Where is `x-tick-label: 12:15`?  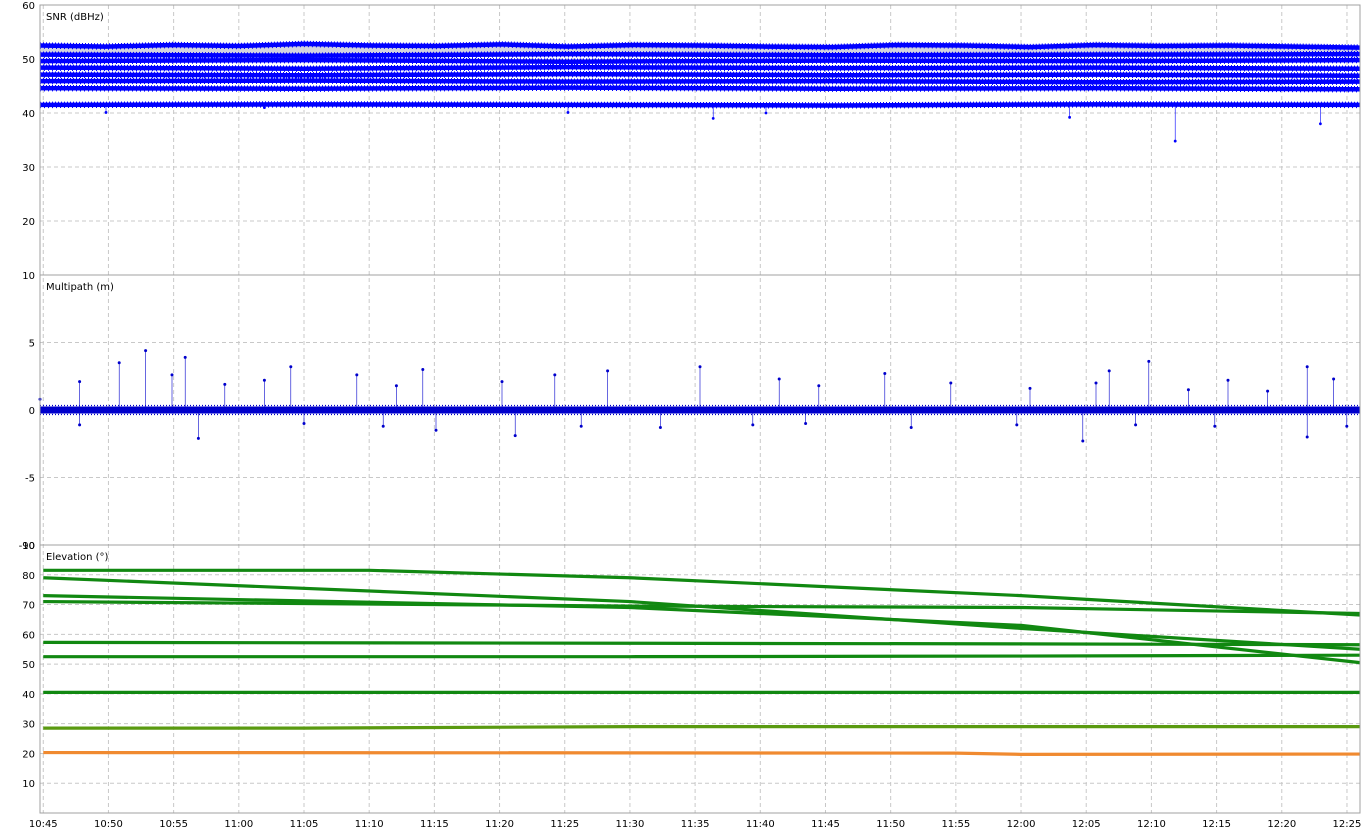 x-tick-label: 12:15 is located at coordinates (1216, 824).